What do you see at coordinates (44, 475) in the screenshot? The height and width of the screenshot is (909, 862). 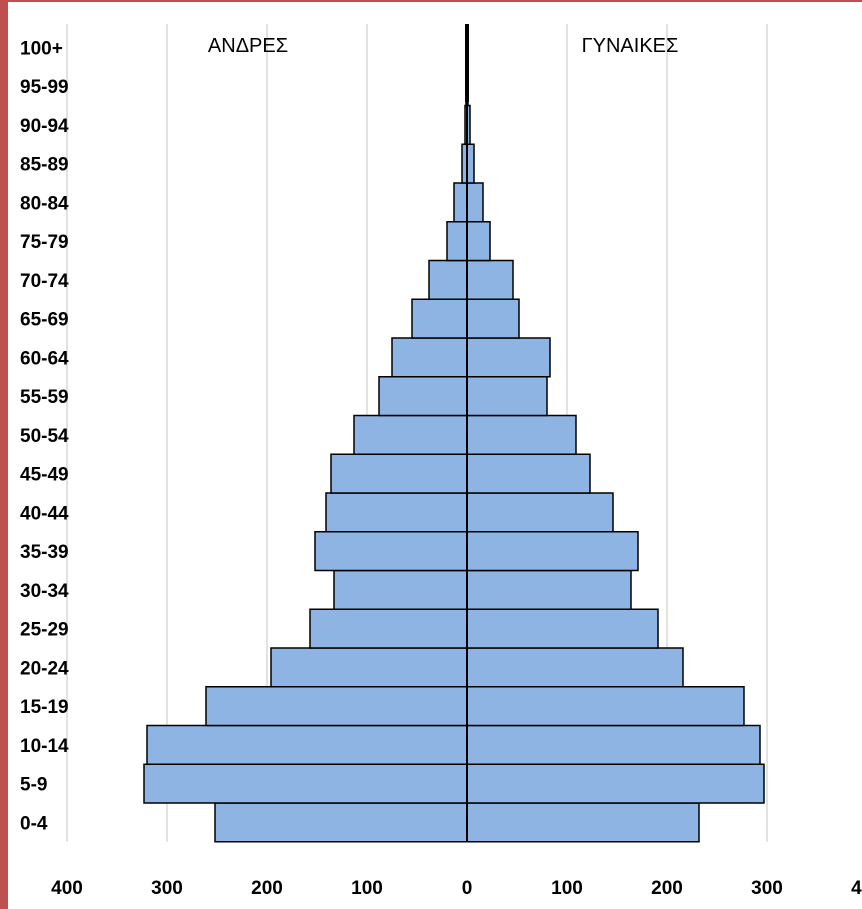 I see `age-label: 45-49` at bounding box center [44, 475].